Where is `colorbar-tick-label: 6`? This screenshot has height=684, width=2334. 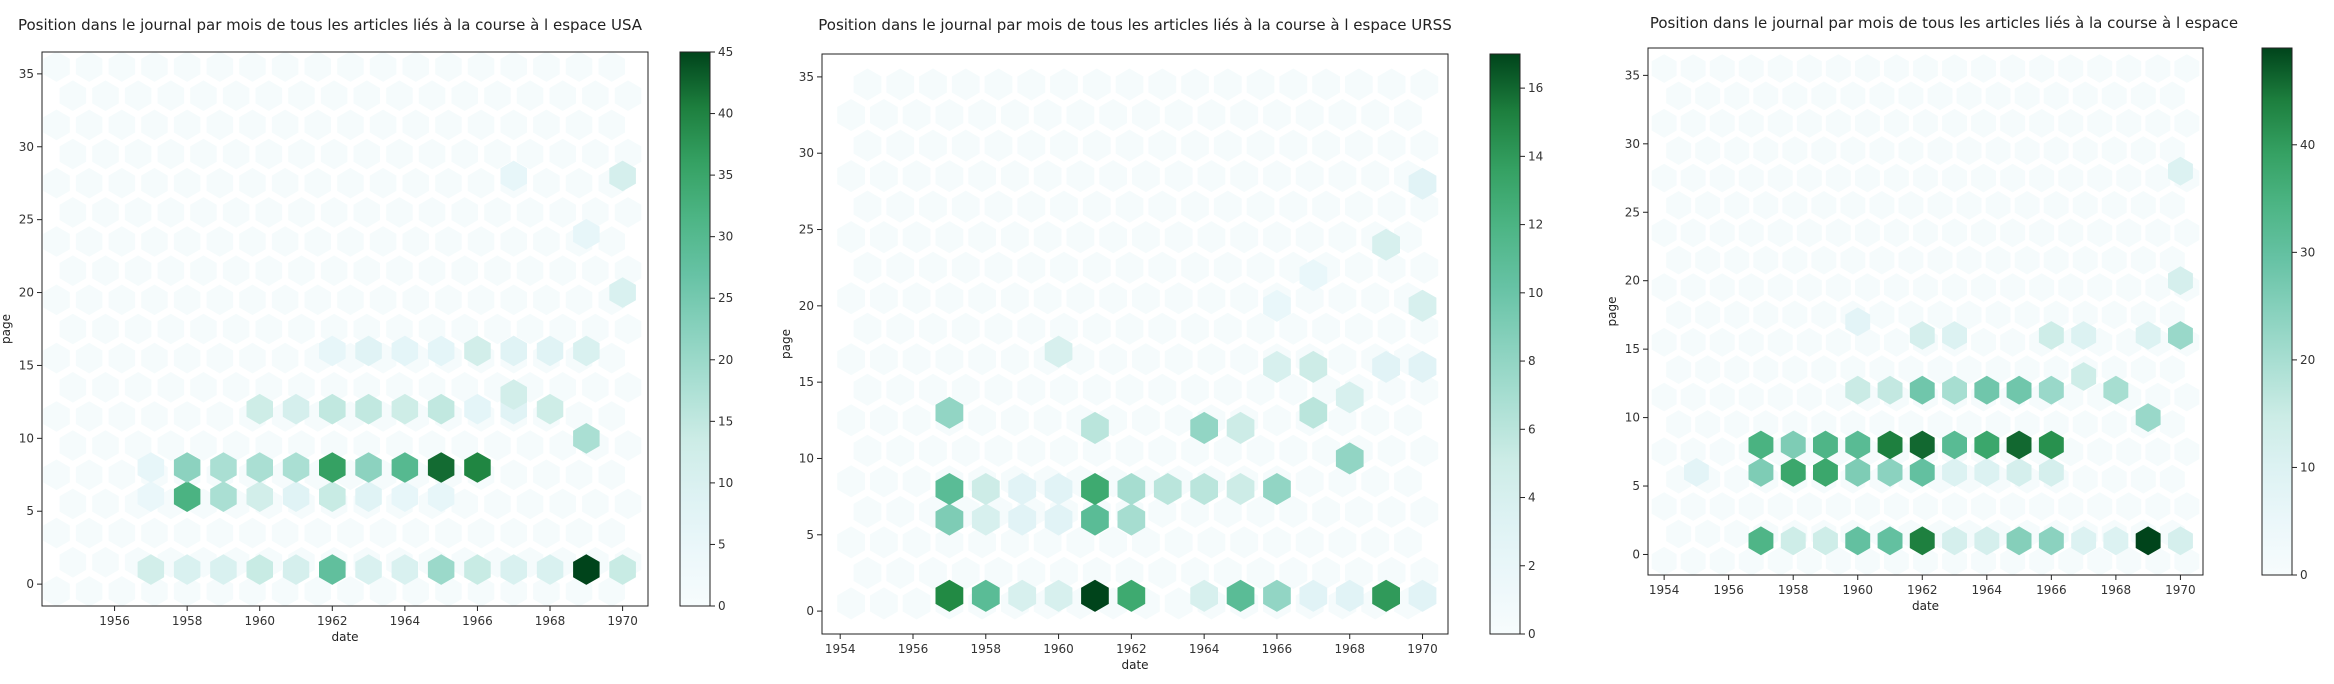
colorbar-tick-label: 6 is located at coordinates (1532, 429).